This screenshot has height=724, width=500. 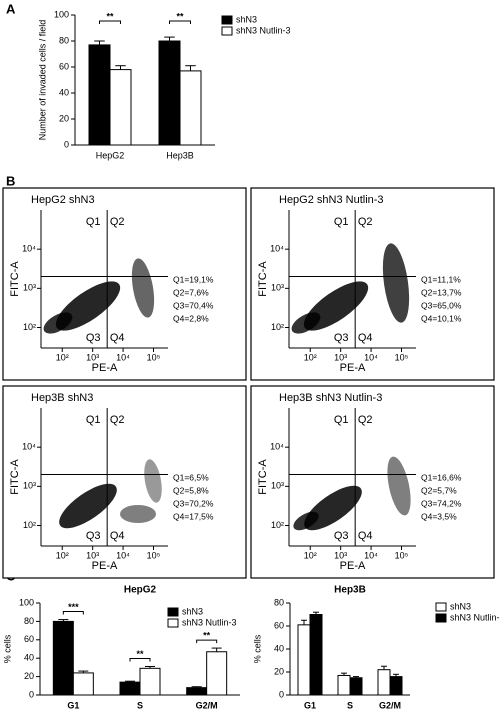 What do you see at coordinates (110, 155) in the screenshot?
I see `x-tick-label: HepG2` at bounding box center [110, 155].